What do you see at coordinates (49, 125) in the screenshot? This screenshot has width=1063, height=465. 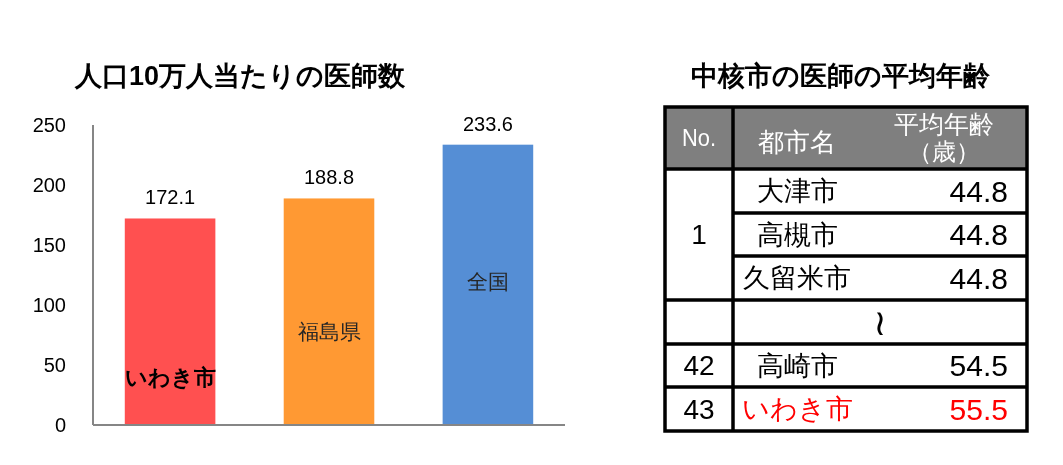 I see `y-tick-label: 250` at bounding box center [49, 125].